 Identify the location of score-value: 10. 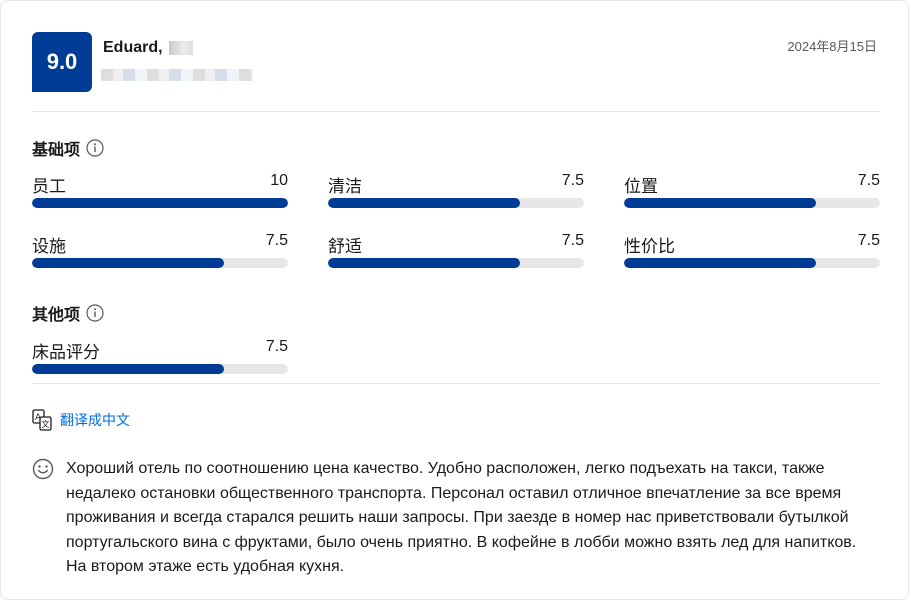
(279, 180).